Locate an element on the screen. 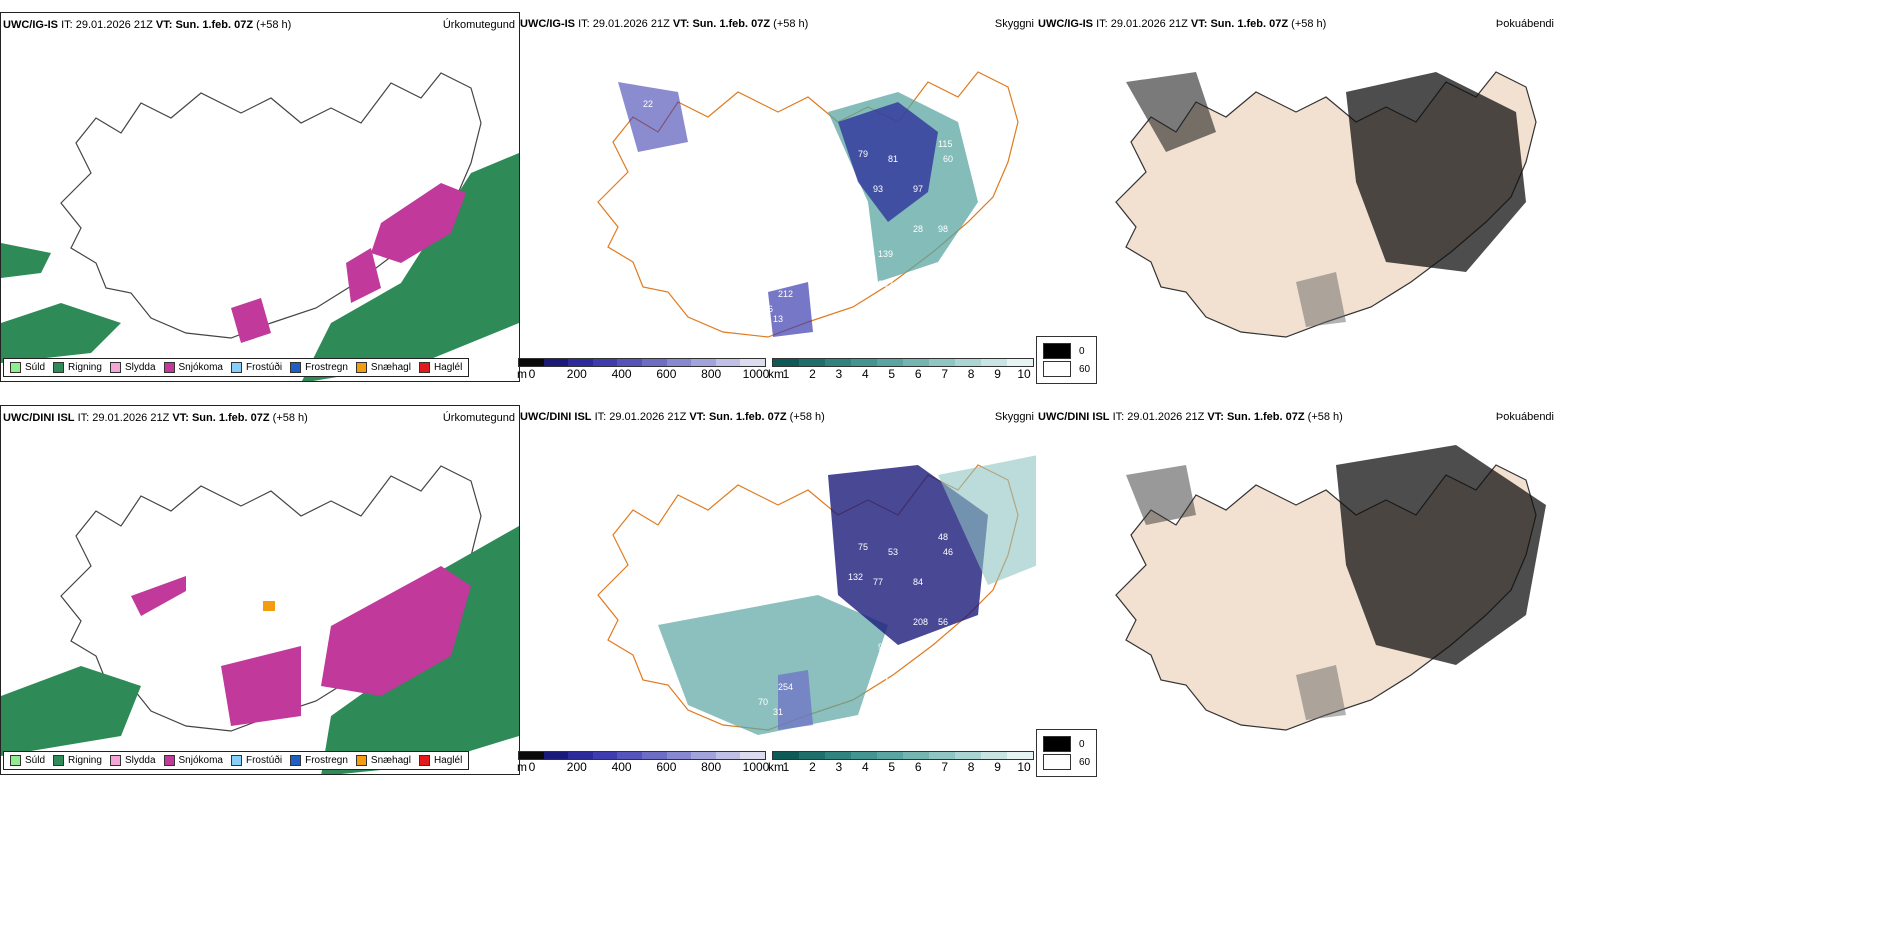  legend-item: Slydda is located at coordinates (132, 367).